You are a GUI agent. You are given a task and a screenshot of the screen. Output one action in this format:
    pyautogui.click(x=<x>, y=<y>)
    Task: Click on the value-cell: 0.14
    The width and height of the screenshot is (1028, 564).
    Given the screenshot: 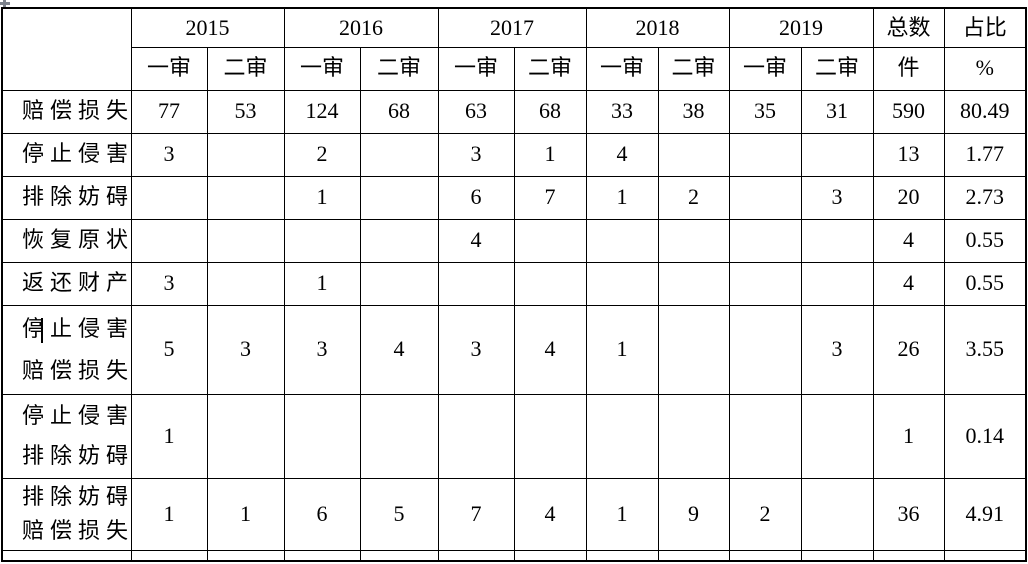 What is the action you would take?
    pyautogui.click(x=985, y=436)
    